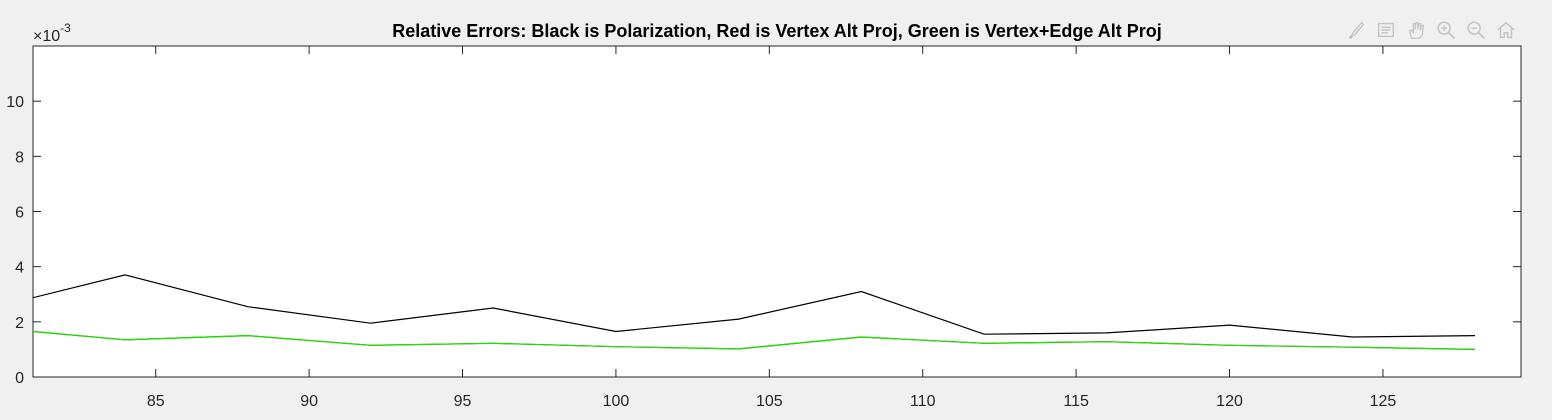 This screenshot has width=1552, height=420. I want to click on zoom-out-icon, so click(1476, 30).